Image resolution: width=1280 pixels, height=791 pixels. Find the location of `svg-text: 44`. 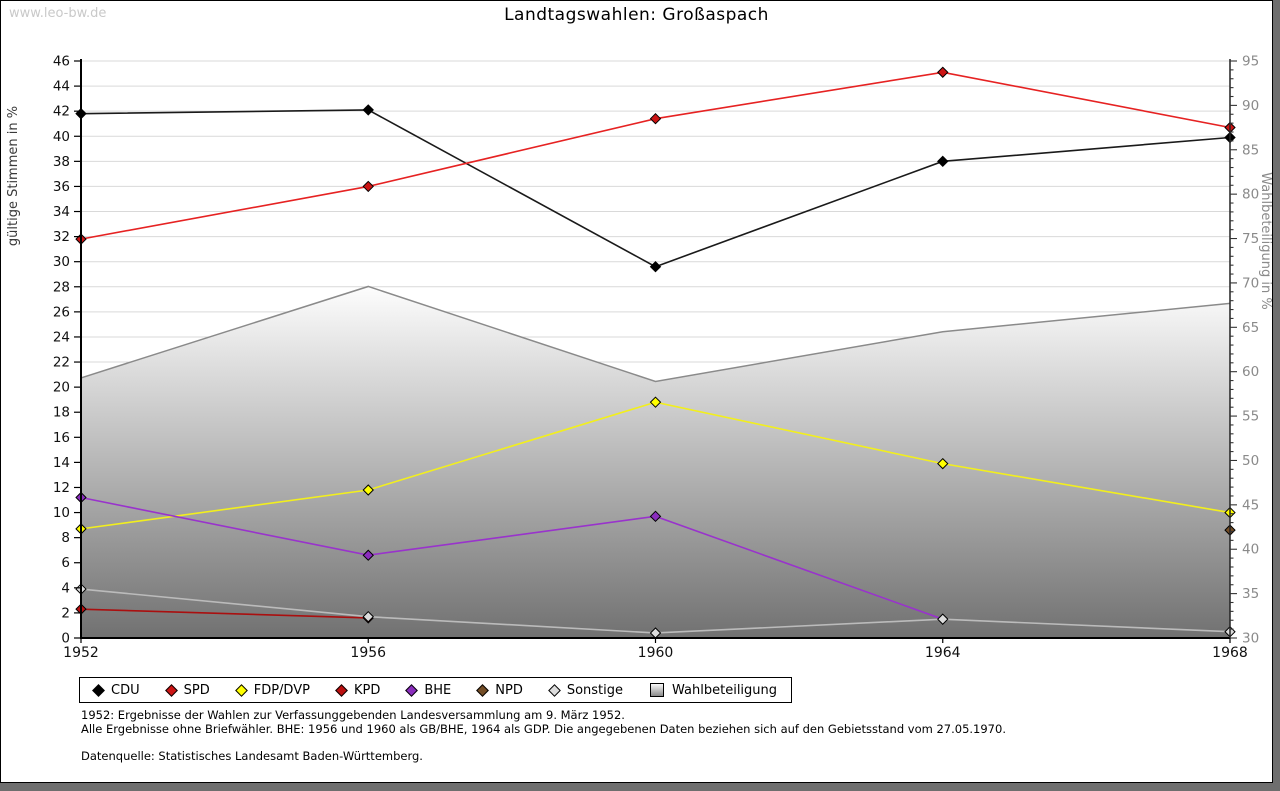

svg-text: 44 is located at coordinates (61, 87).